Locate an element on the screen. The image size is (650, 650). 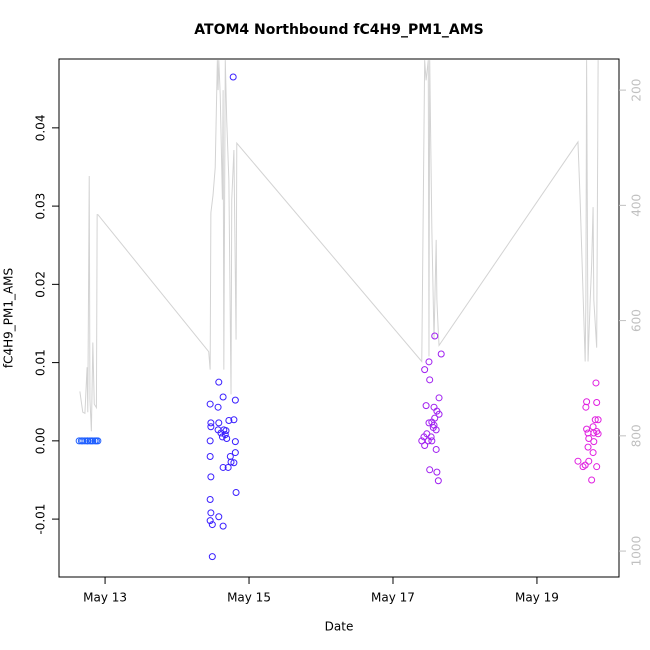
x-tick-label: May 19 is located at coordinates (537, 598).